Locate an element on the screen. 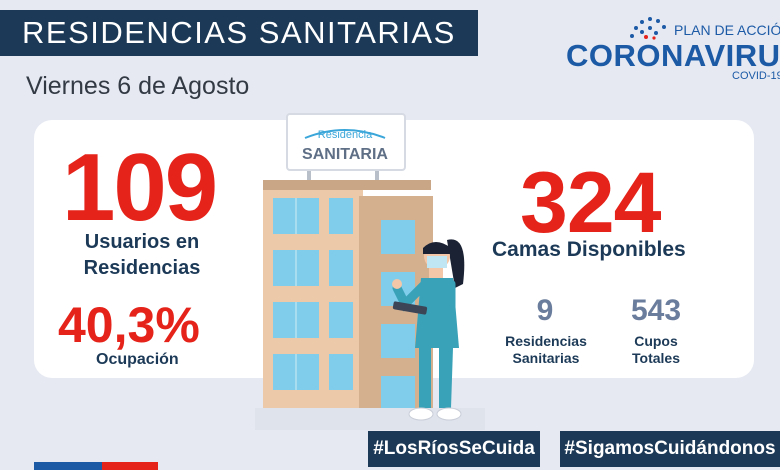 Image resolution: width=780 pixels, height=470 pixels. usuarios-label-line2: Residencias is located at coordinates (142, 268).